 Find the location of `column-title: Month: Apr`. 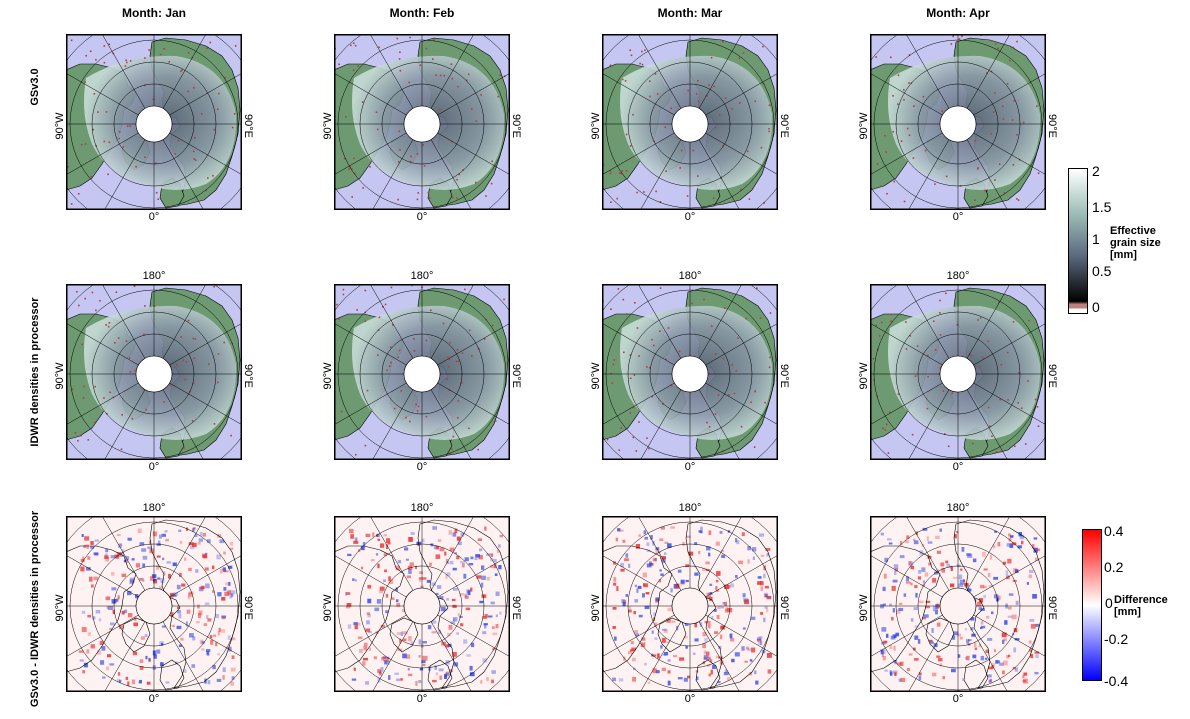

column-title: Month: Apr is located at coordinates (958, 13).